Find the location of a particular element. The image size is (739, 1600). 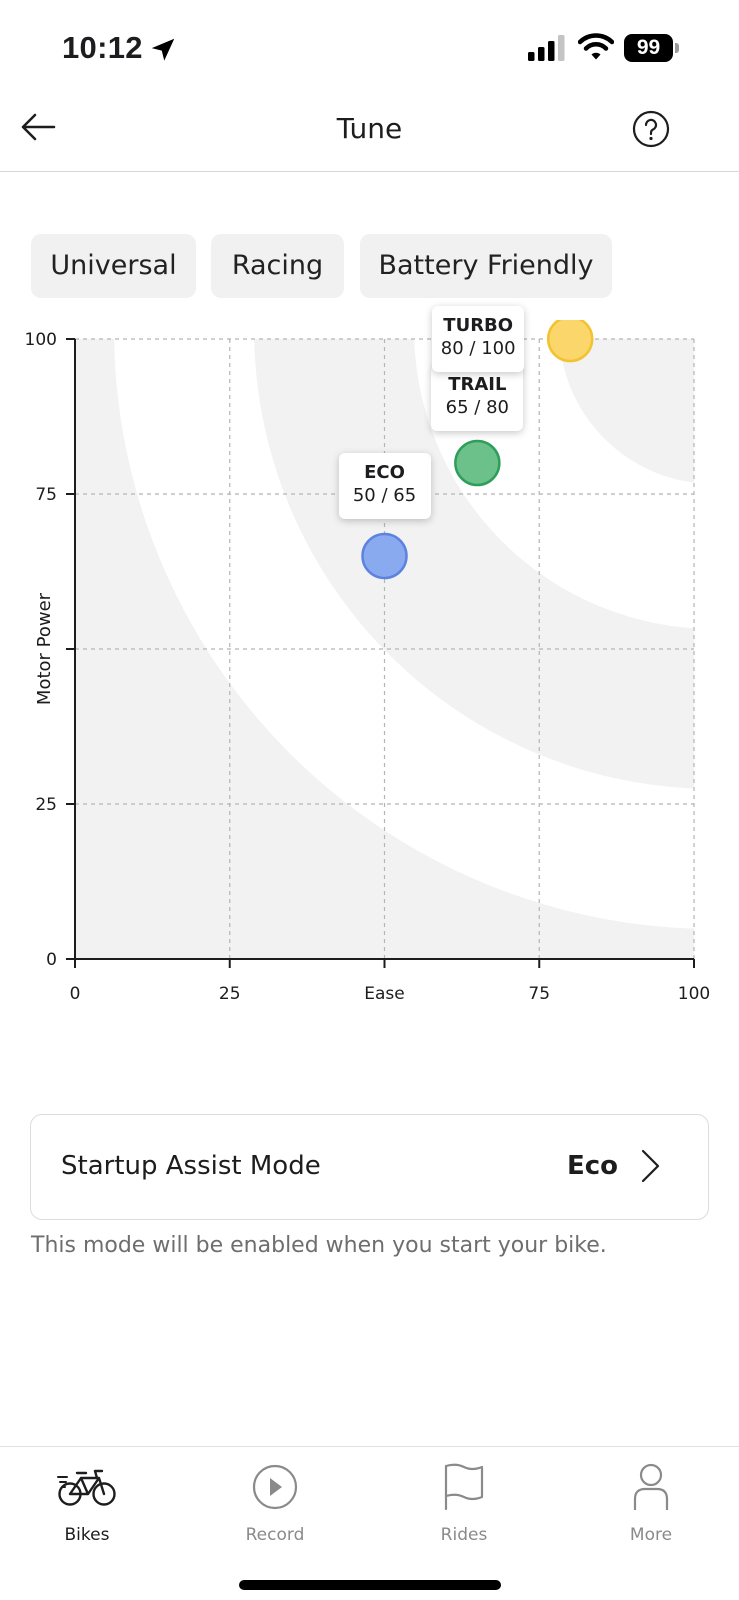

x-tick-label: 25 is located at coordinates (230, 994).